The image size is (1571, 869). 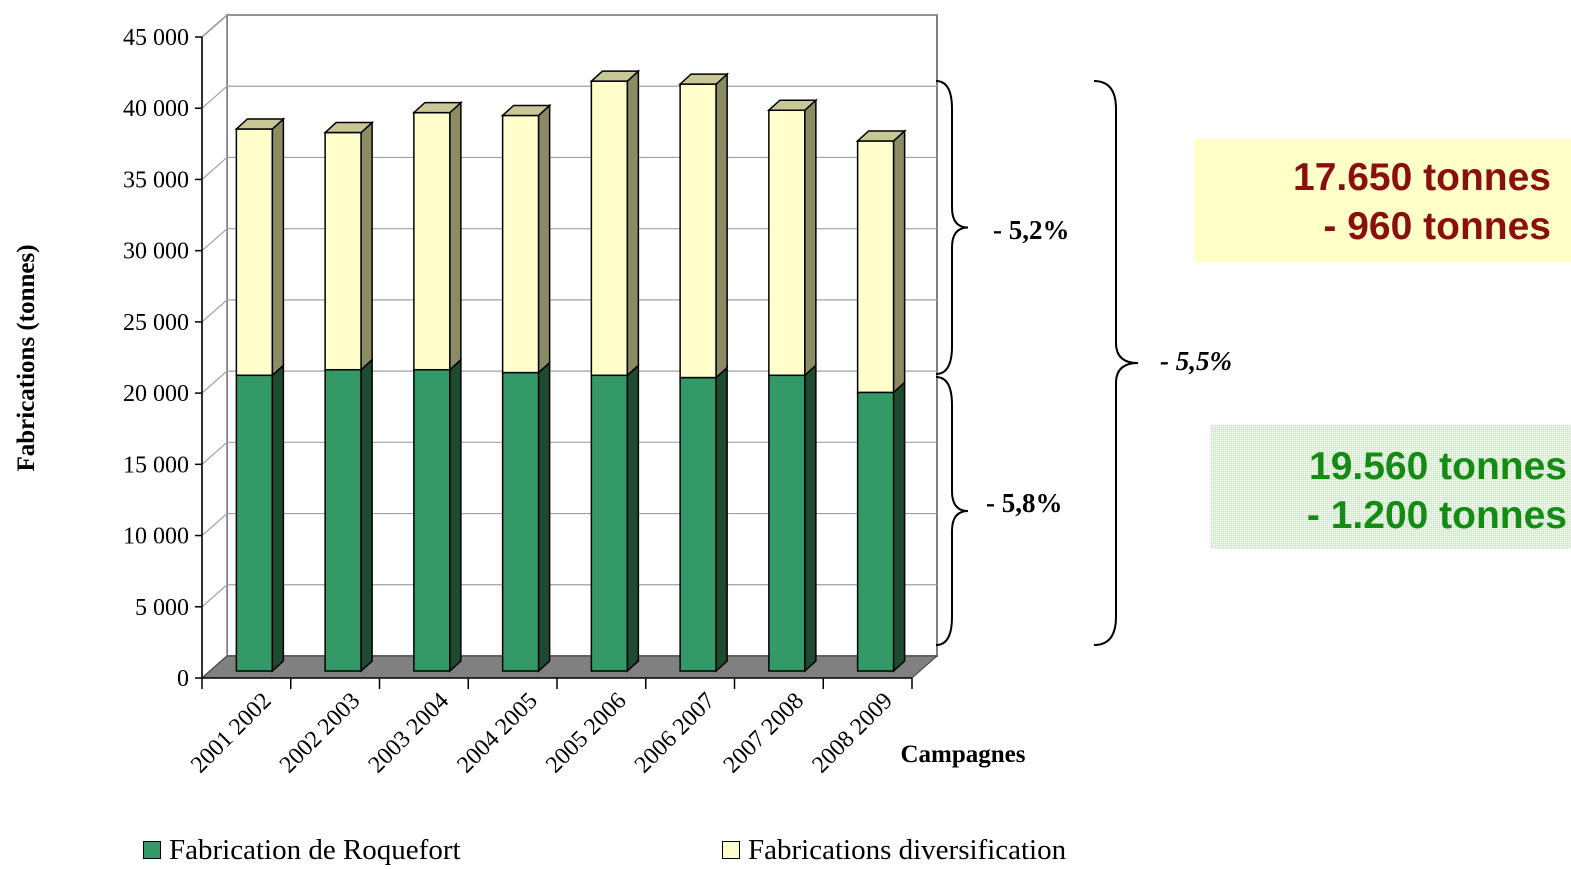 I want to click on brace-diversification, so click(x=952, y=227).